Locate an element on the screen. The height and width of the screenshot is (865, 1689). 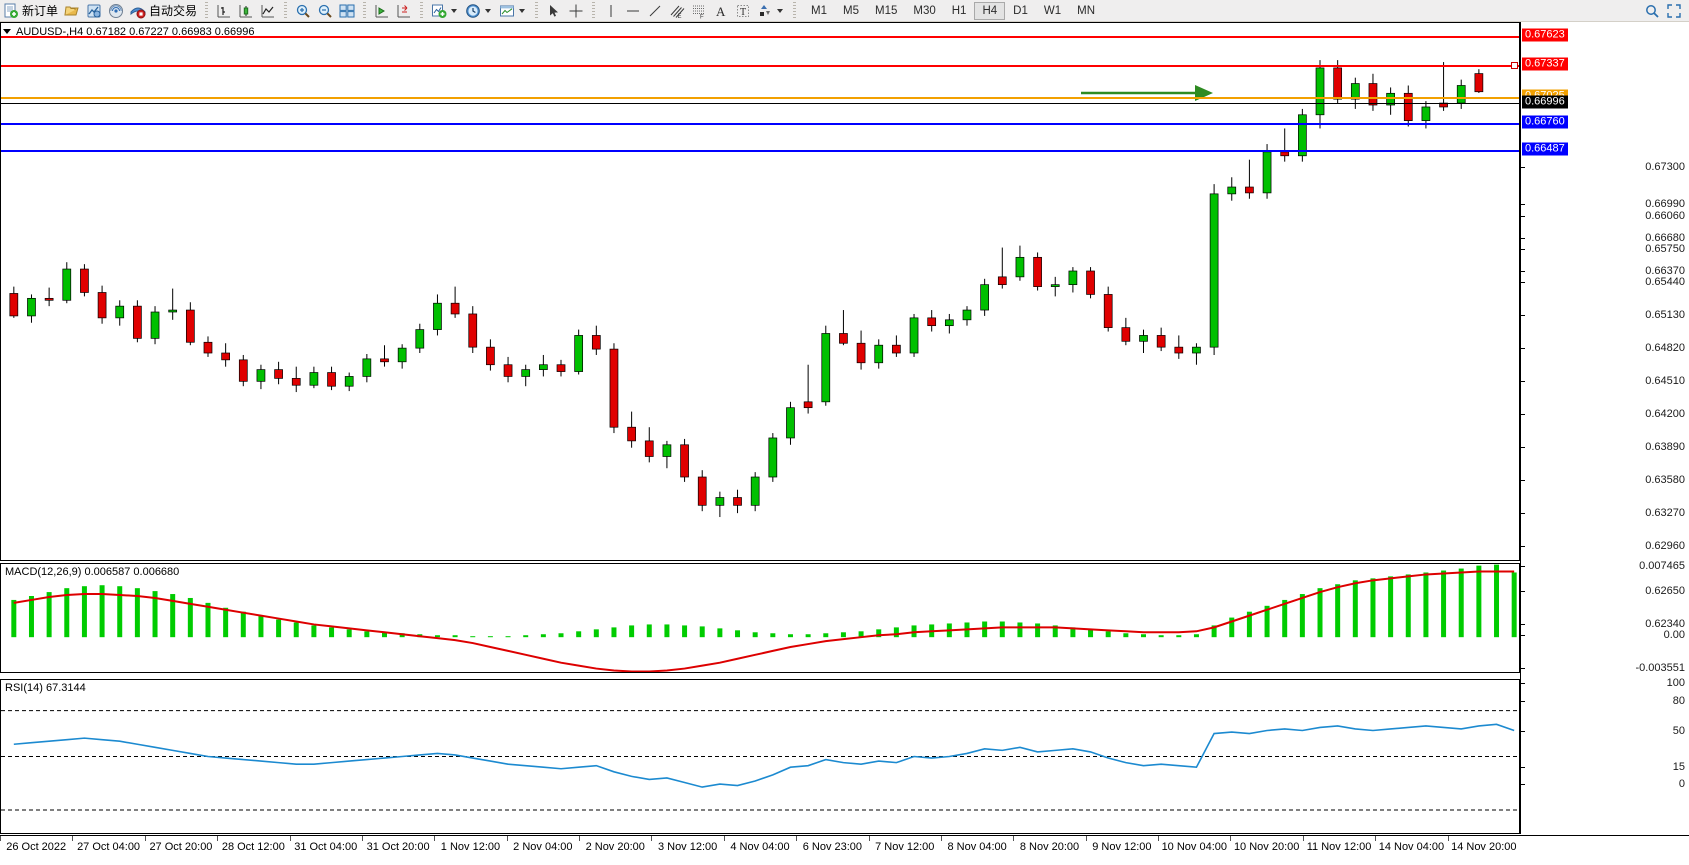
zoom-in-button is located at coordinates (303, 11).